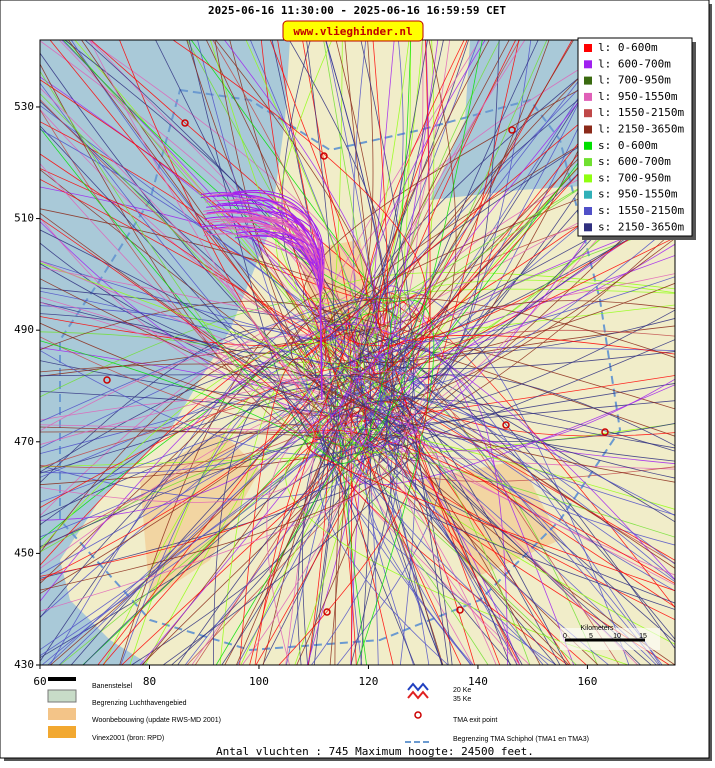 The image size is (715, 768). What do you see at coordinates (139, 703) in the screenshot?
I see `key-text: Begrenzing Luchthavengebied` at bounding box center [139, 703].